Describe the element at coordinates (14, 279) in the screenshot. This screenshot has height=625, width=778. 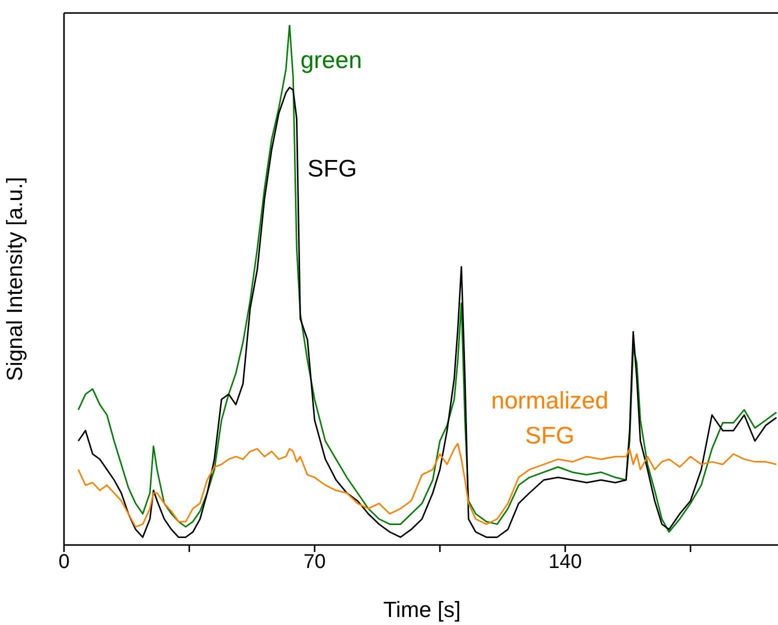
I see `y-axis-title: Signal Intensity [a.u.]` at that location.